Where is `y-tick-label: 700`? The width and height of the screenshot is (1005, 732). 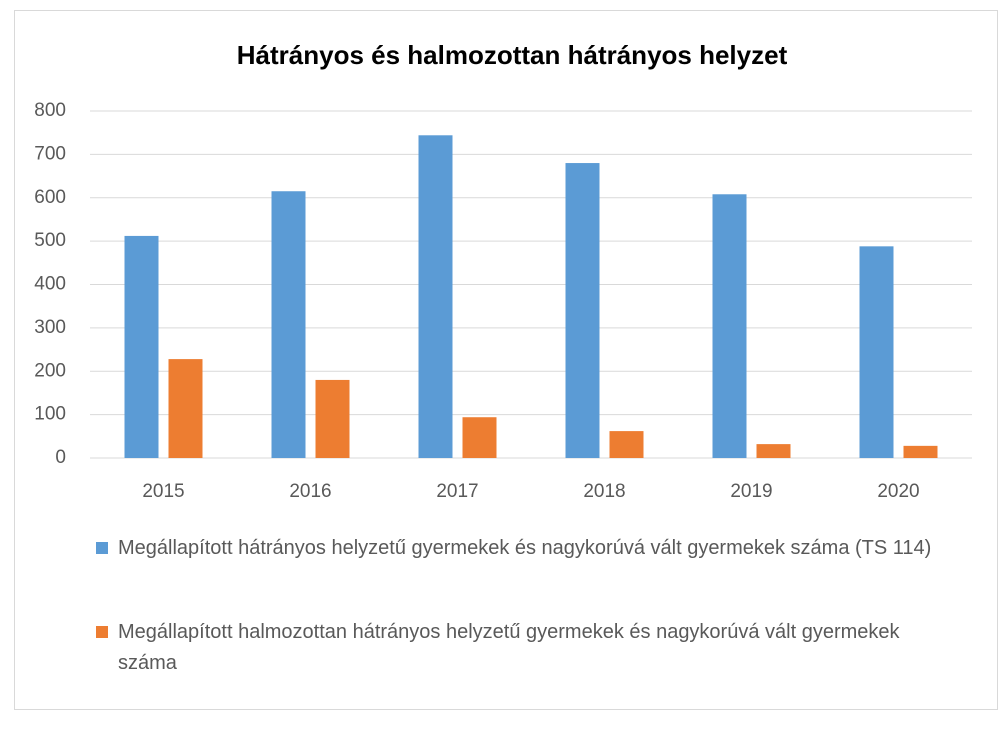 y-tick-label: 700 is located at coordinates (50, 153).